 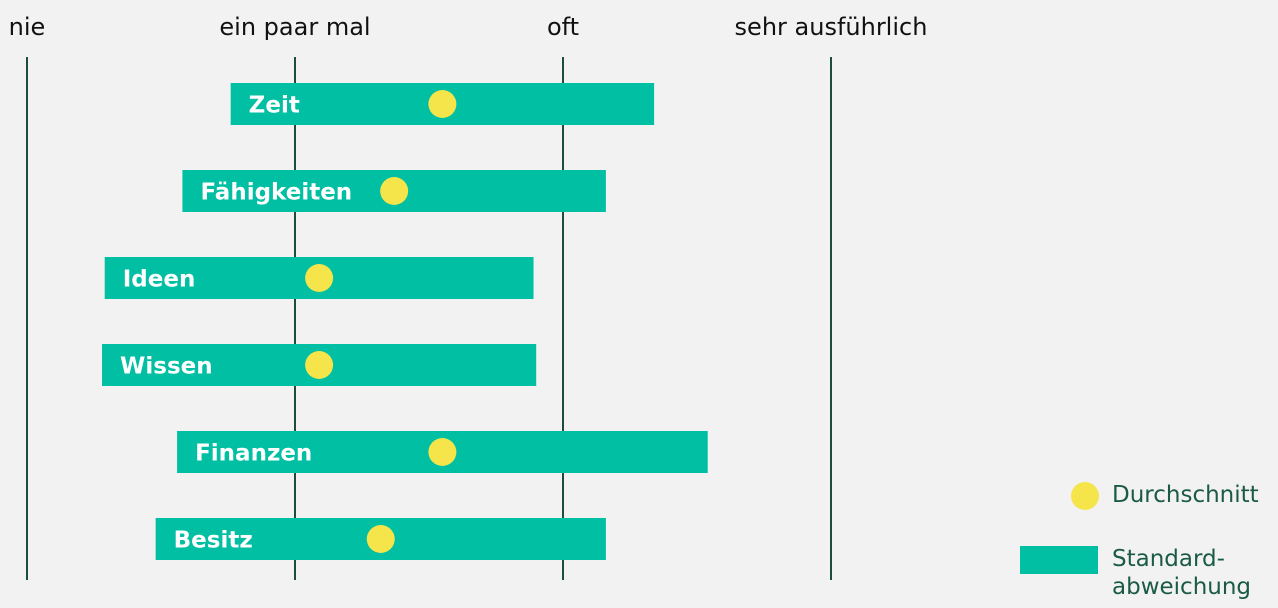 What do you see at coordinates (294, 27) in the screenshot?
I see `x-tick-label: ein paar mal` at bounding box center [294, 27].